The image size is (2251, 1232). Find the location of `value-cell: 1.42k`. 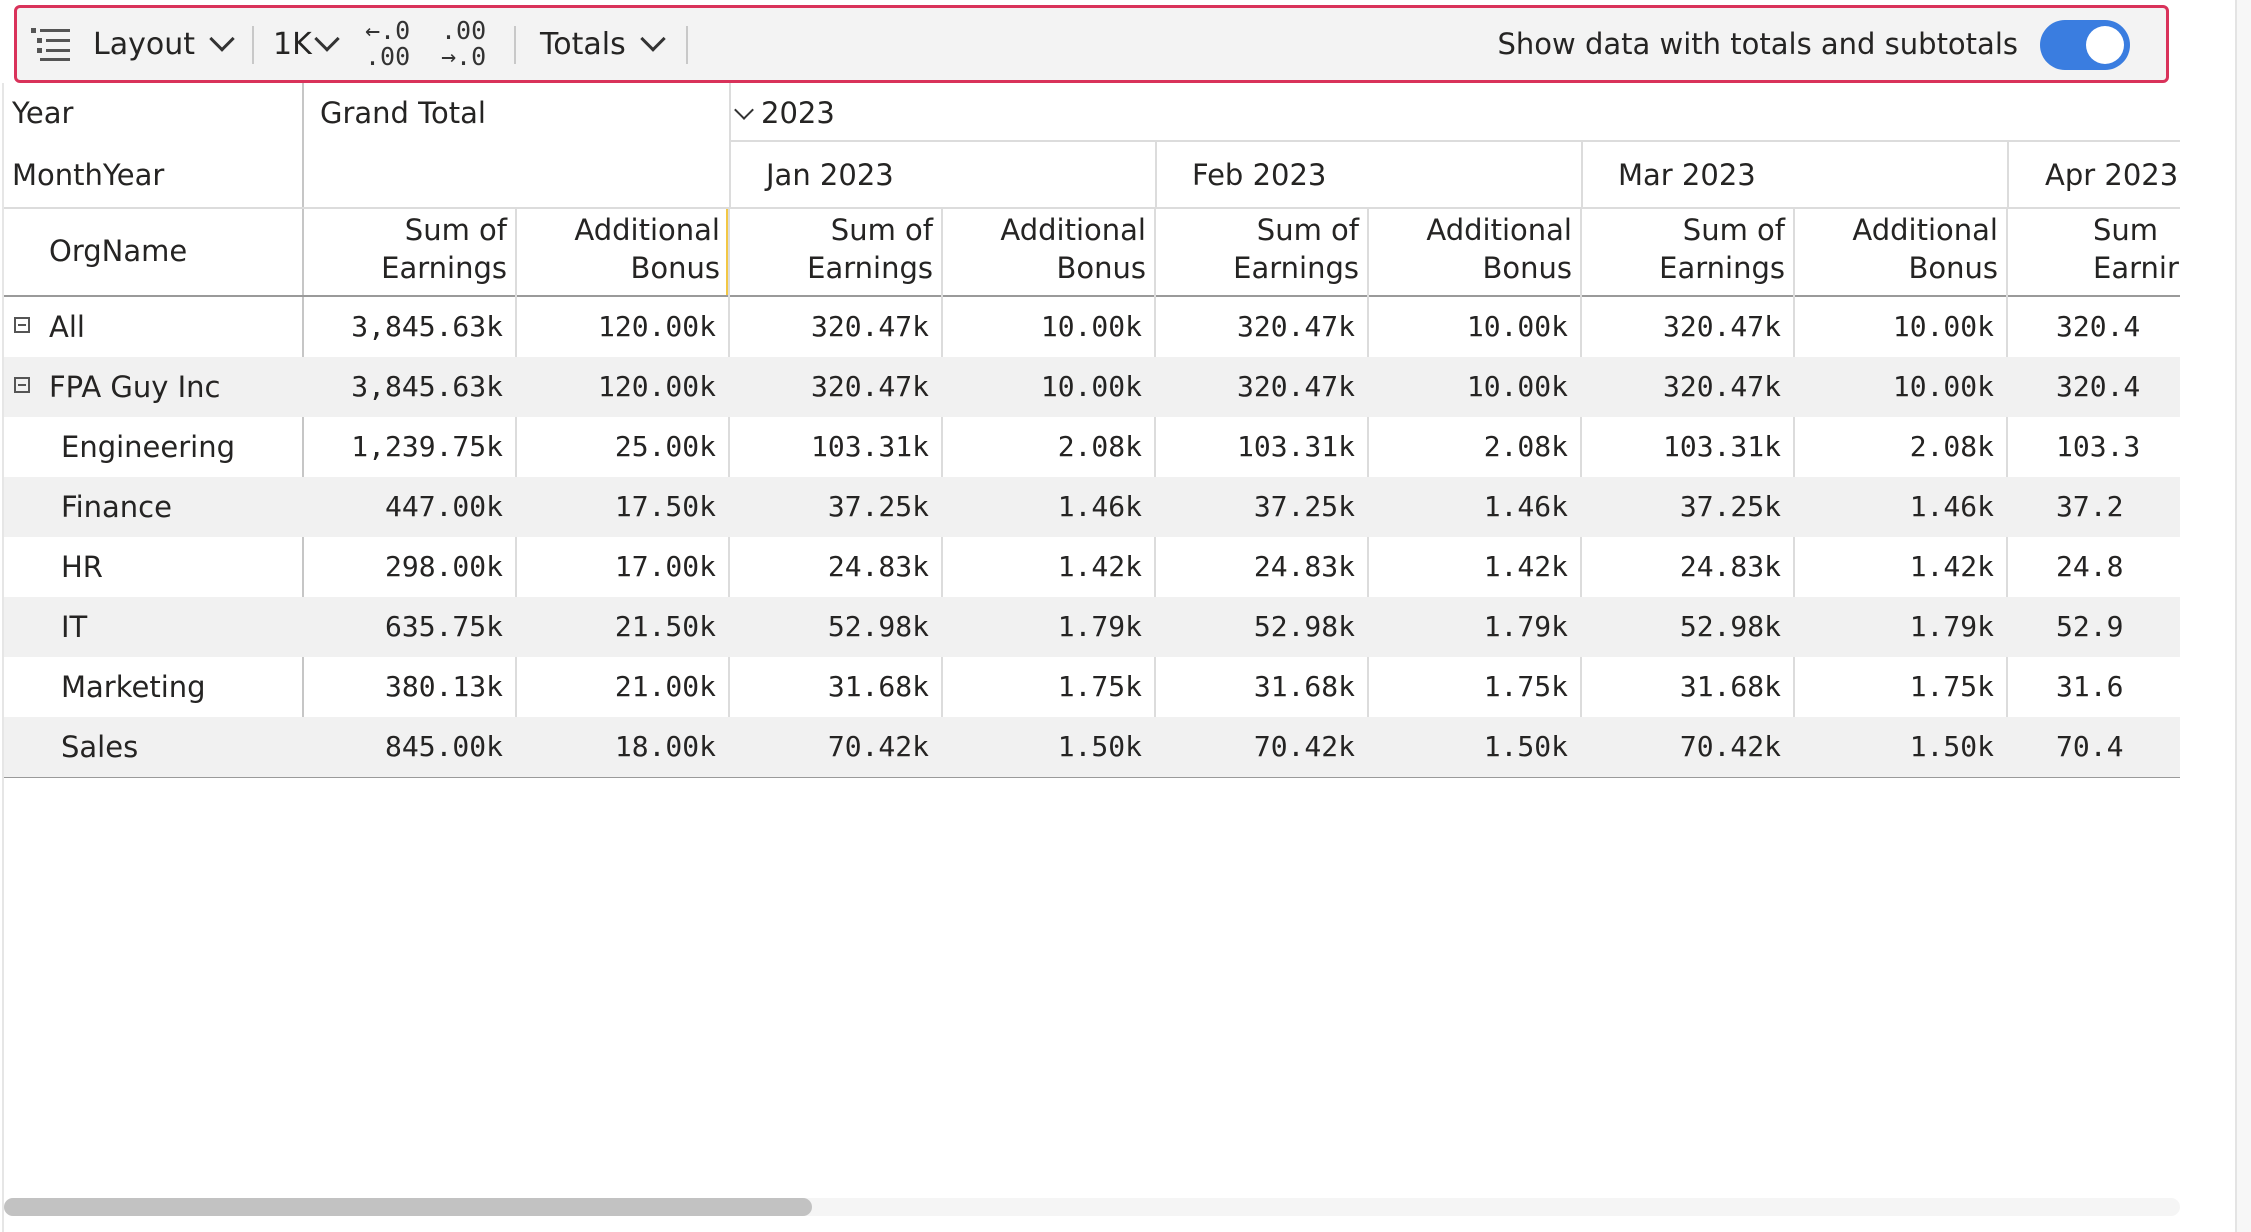

value-cell: 1.42k is located at coordinates (1951, 566).